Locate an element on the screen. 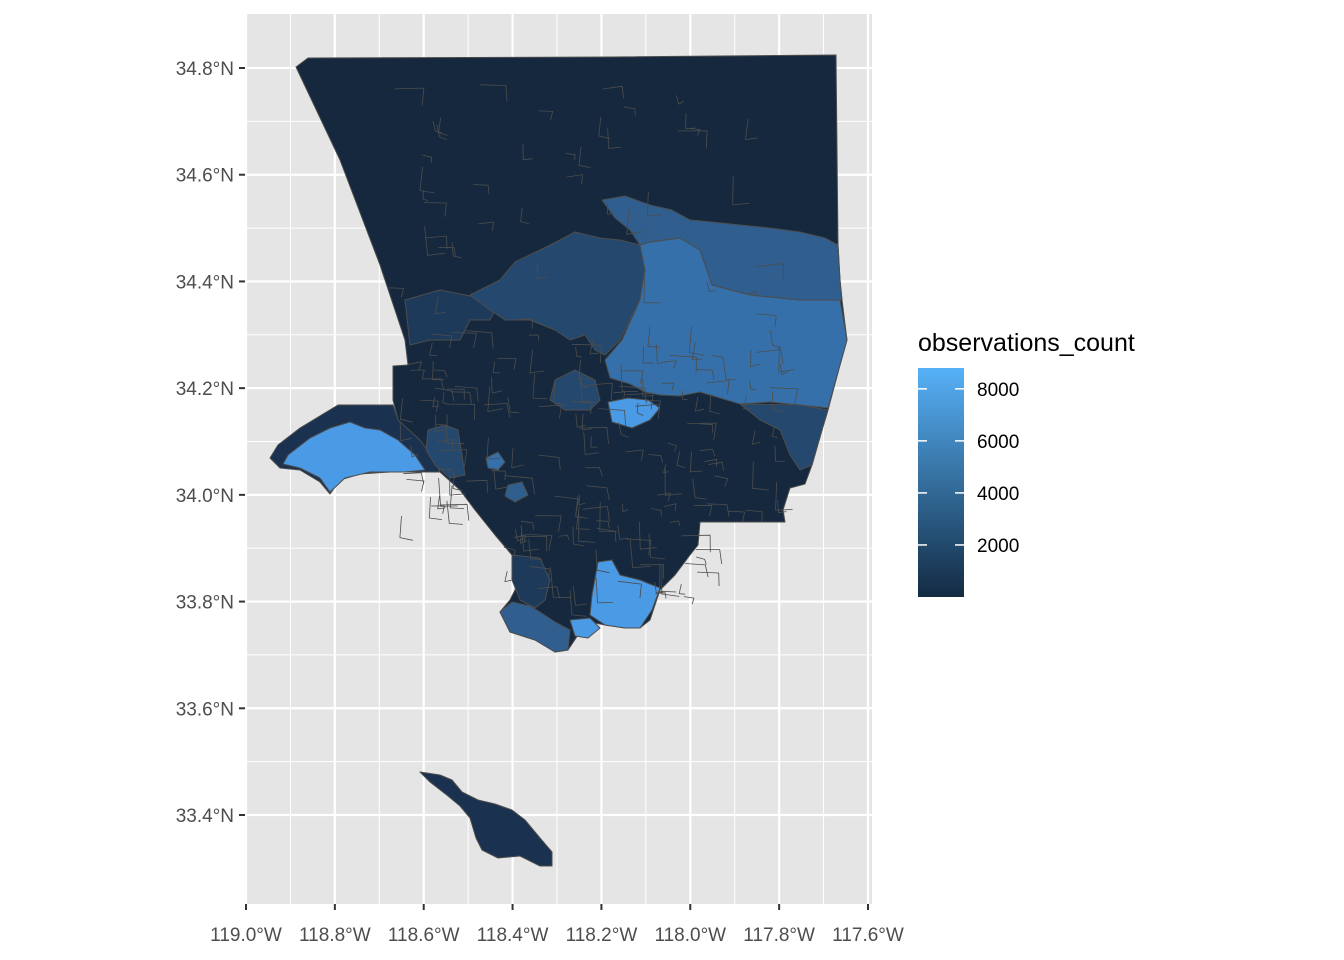  region-palos-verdes is located at coordinates (535, 627).